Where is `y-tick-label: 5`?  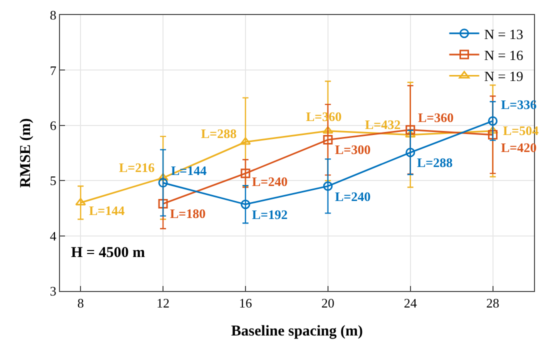 y-tick-label: 5 is located at coordinates (53, 180).